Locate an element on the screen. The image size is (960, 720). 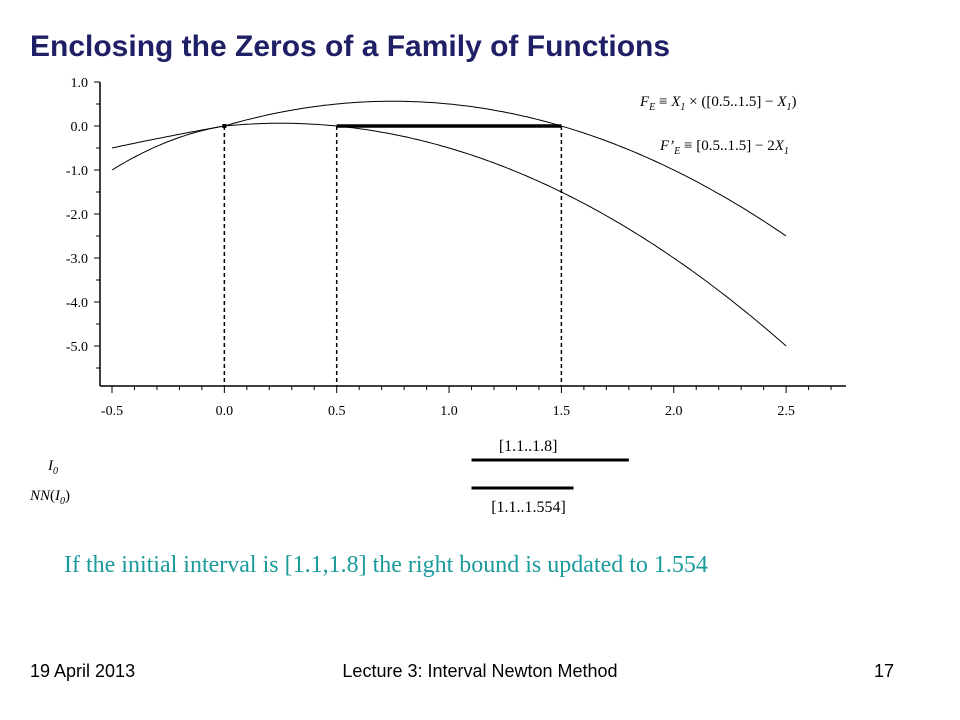
y-tick-label: -4.0 is located at coordinates (77, 303).